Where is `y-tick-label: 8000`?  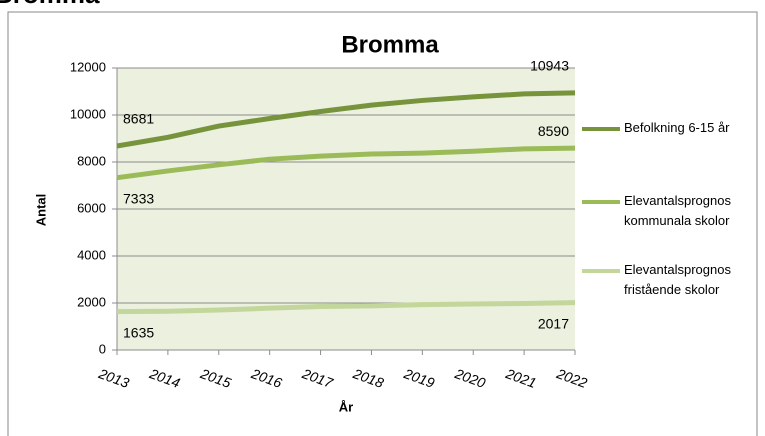 y-tick-label: 8000 is located at coordinates (91, 160).